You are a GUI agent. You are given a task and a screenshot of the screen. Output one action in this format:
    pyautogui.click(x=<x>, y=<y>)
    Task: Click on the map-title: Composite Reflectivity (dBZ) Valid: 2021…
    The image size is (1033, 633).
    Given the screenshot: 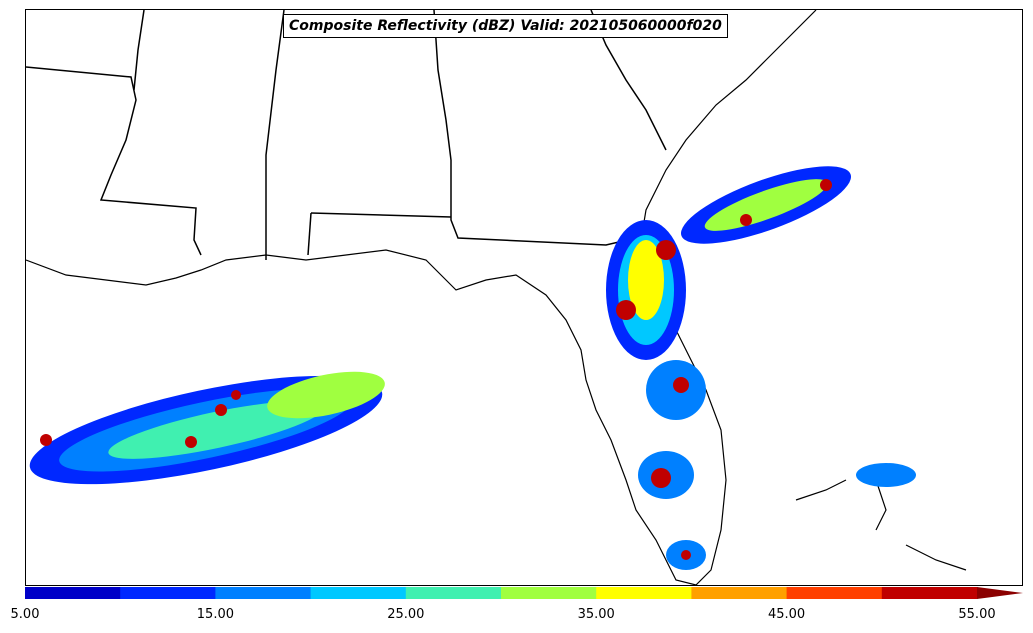 What is the action you would take?
    pyautogui.click(x=505, y=26)
    